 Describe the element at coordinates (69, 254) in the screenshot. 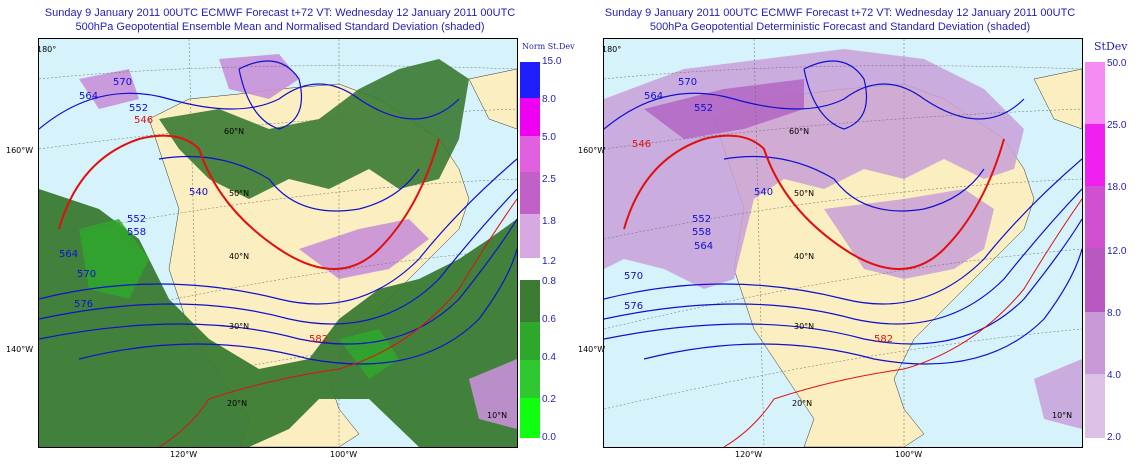

I see `left-contour-label-564b: 564` at that location.